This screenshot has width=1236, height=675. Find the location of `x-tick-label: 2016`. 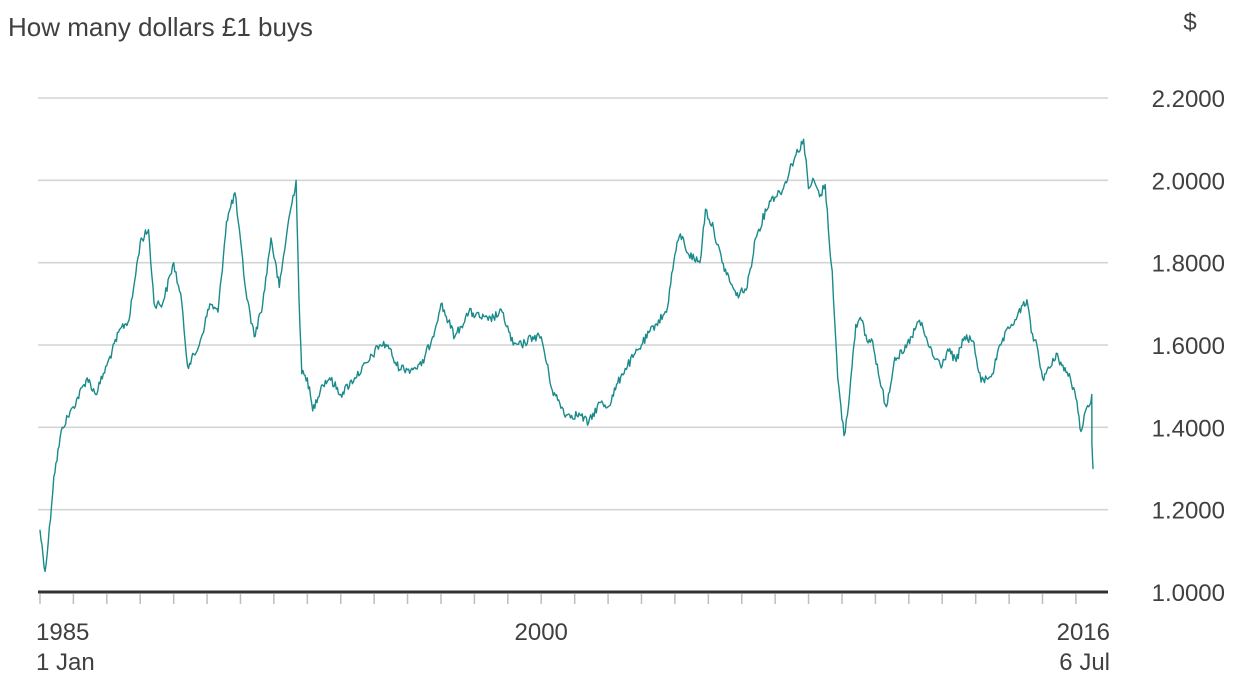

x-tick-label: 2016 is located at coordinates (1083, 632).